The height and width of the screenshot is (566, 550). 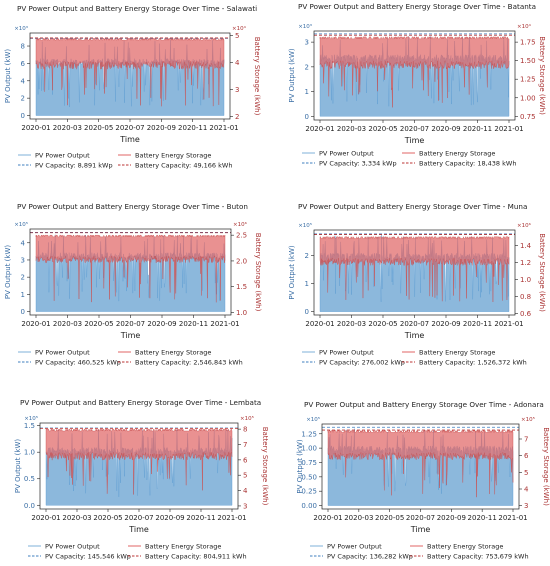 I want to click on legend-entry: Battery Energy Storage, so click(x=173, y=156).